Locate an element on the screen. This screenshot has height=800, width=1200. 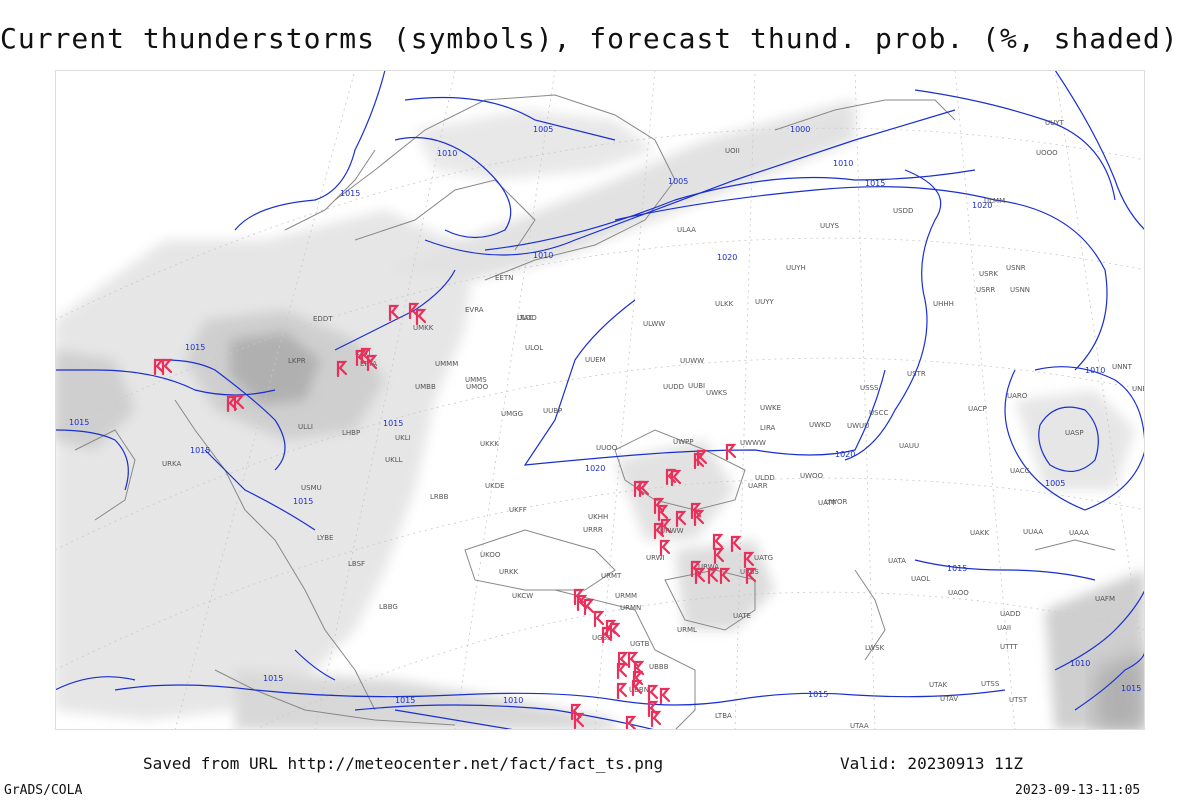
isobar-label: 1005 is located at coordinates (1055, 483).